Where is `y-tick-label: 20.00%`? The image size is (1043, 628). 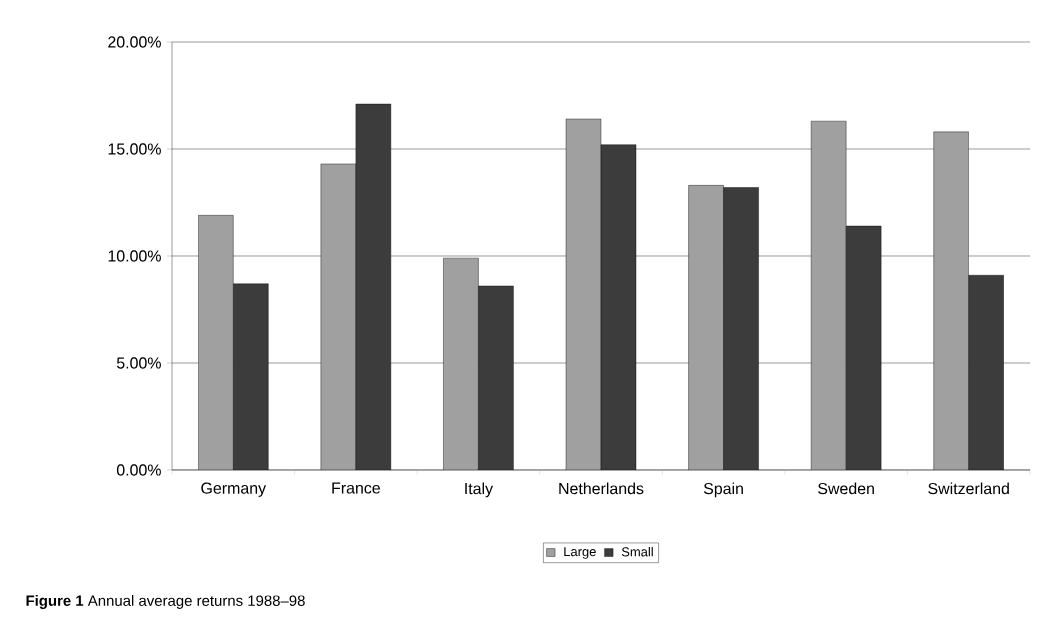 y-tick-label: 20.00% is located at coordinates (134, 42).